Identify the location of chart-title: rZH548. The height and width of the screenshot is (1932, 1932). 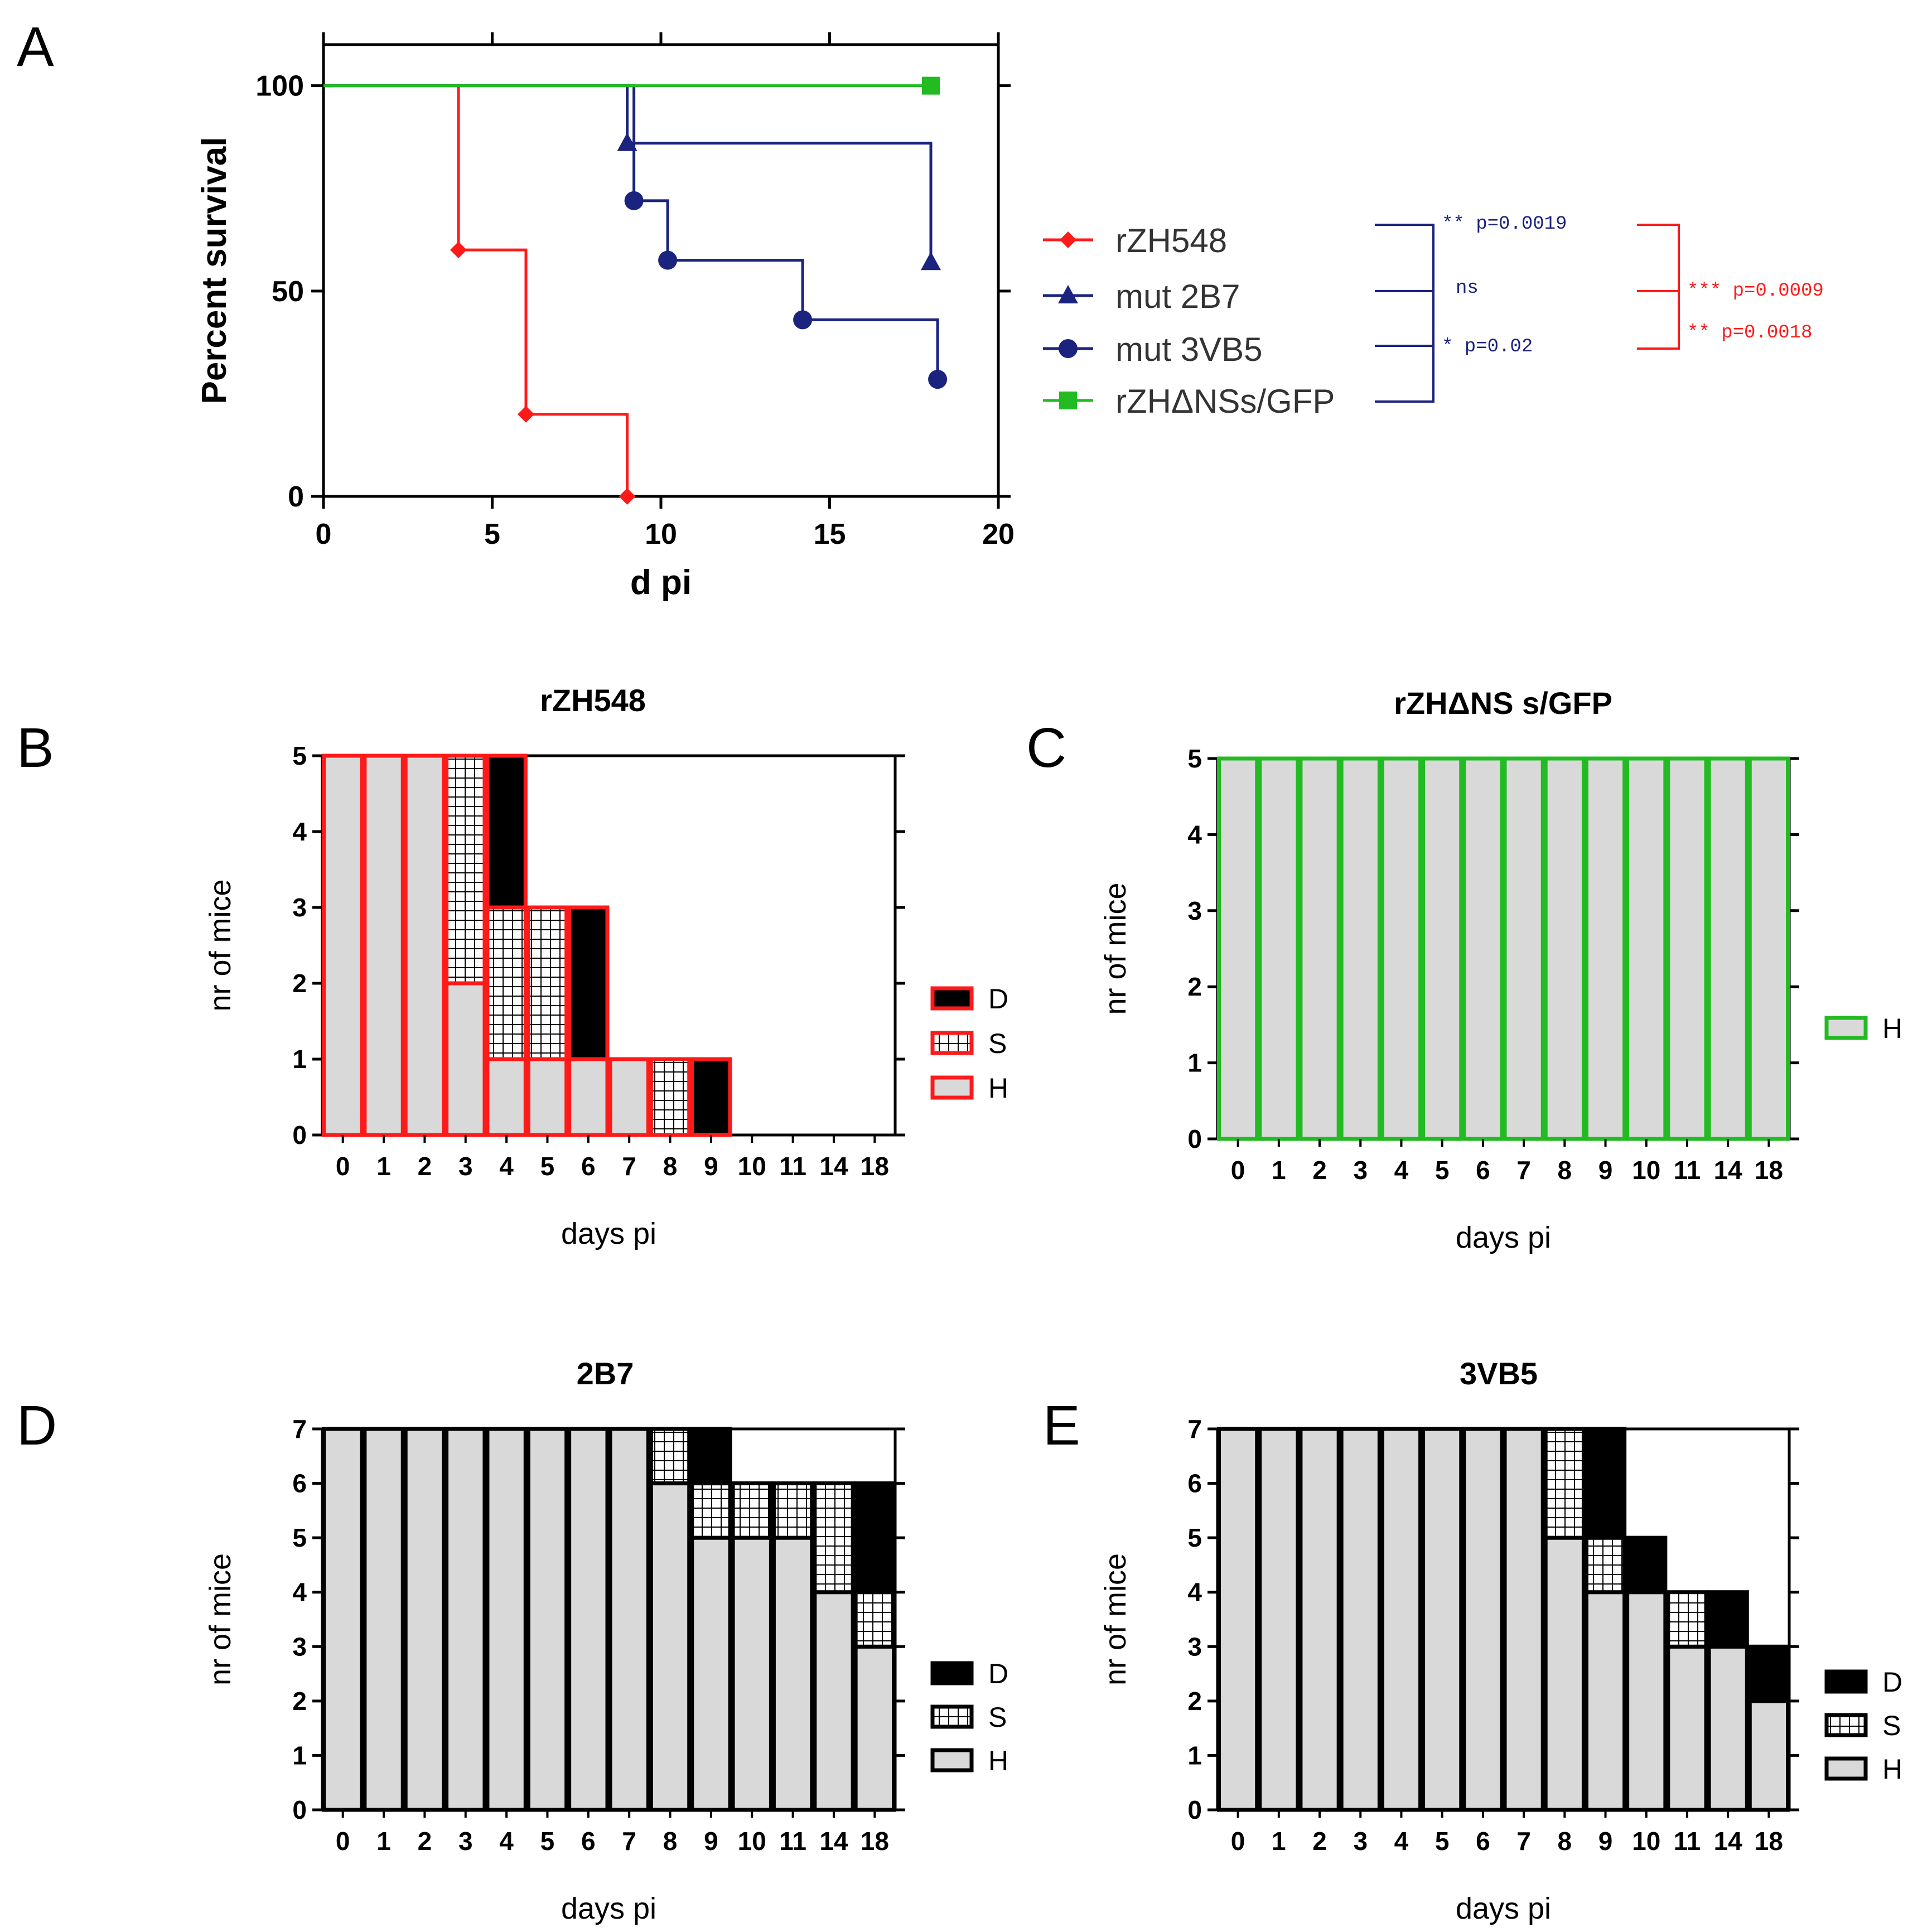
(593, 700).